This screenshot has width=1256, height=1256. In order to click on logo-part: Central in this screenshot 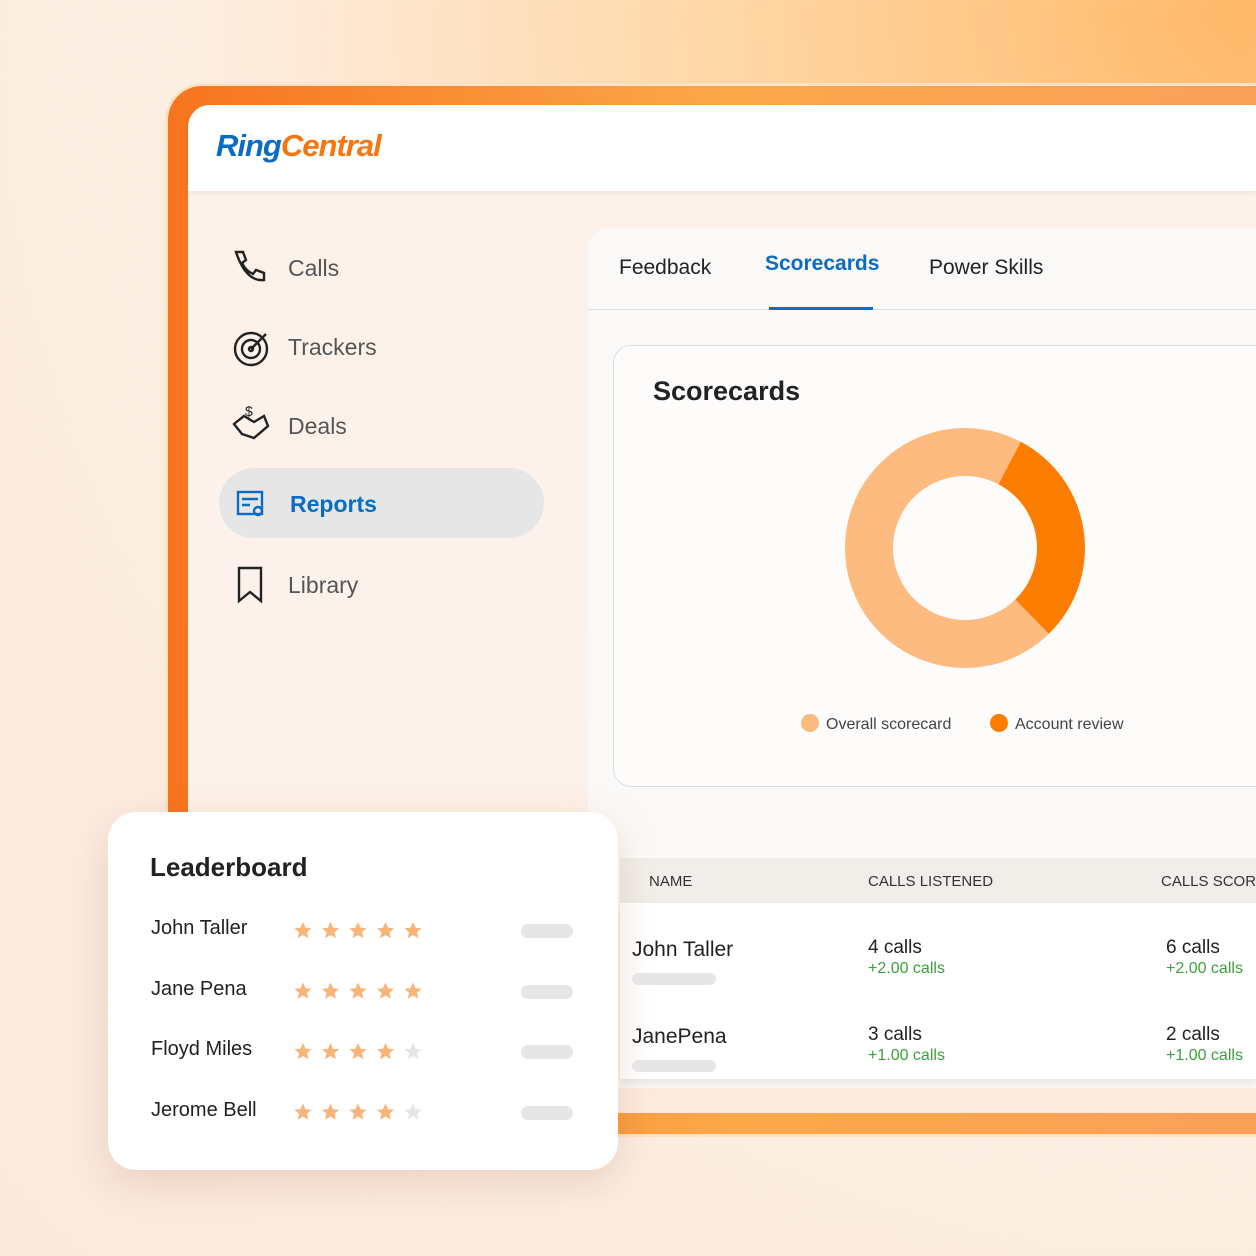, I will do `click(331, 145)`.